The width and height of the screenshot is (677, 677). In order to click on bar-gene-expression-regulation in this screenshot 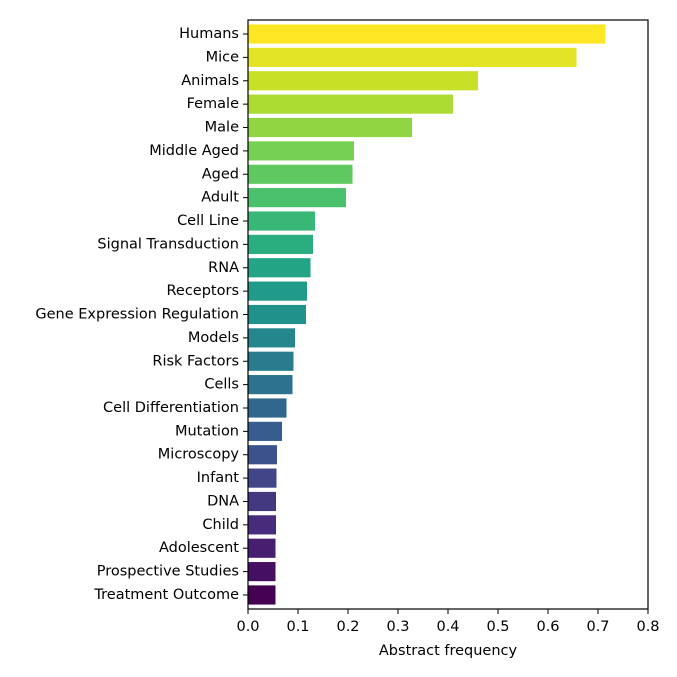, I will do `click(277, 314)`.